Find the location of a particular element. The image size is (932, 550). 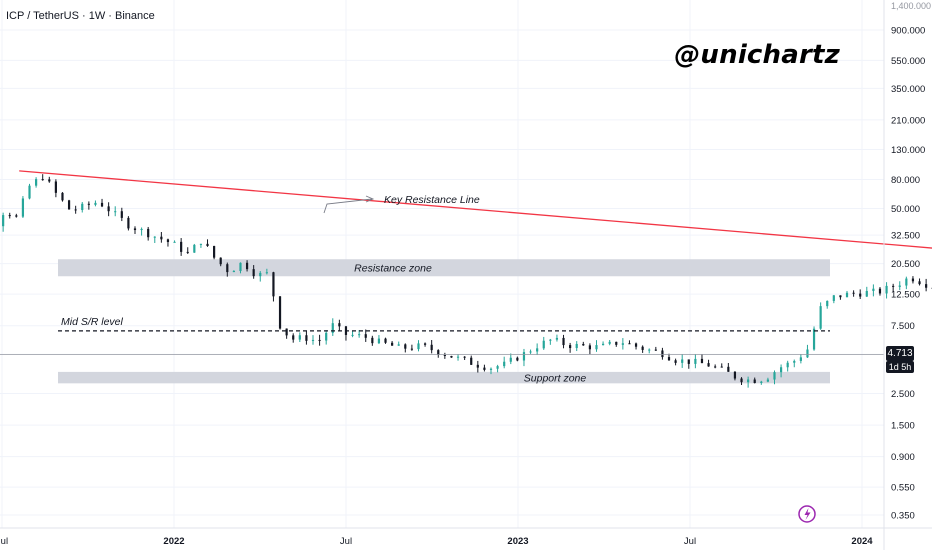

price-tick-label: 550.000 is located at coordinates (908, 61).